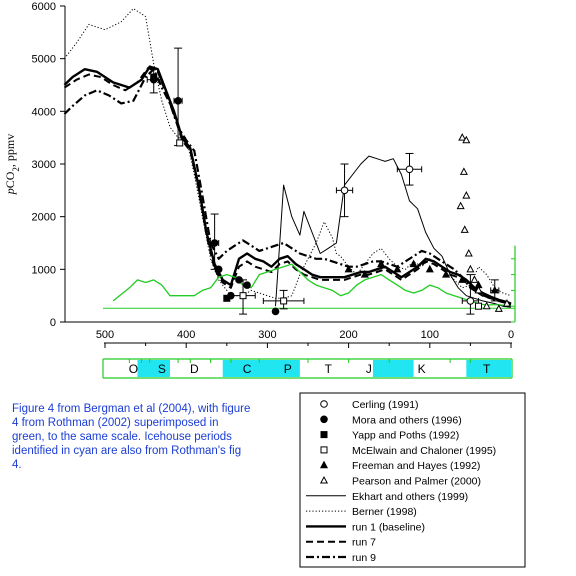  I want to click on period-label-5: T, so click(329, 369).